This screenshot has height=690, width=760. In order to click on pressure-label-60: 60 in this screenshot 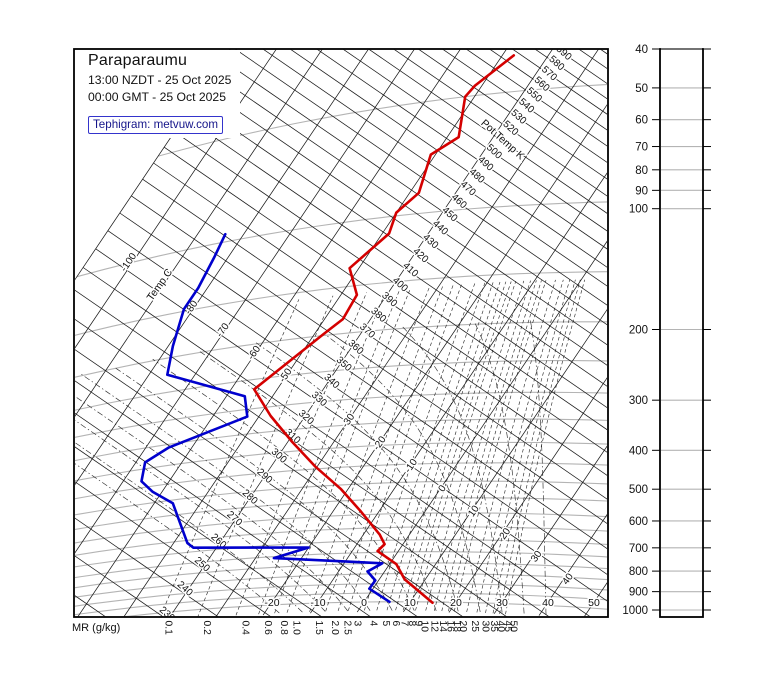, I will do `click(641, 121)`.